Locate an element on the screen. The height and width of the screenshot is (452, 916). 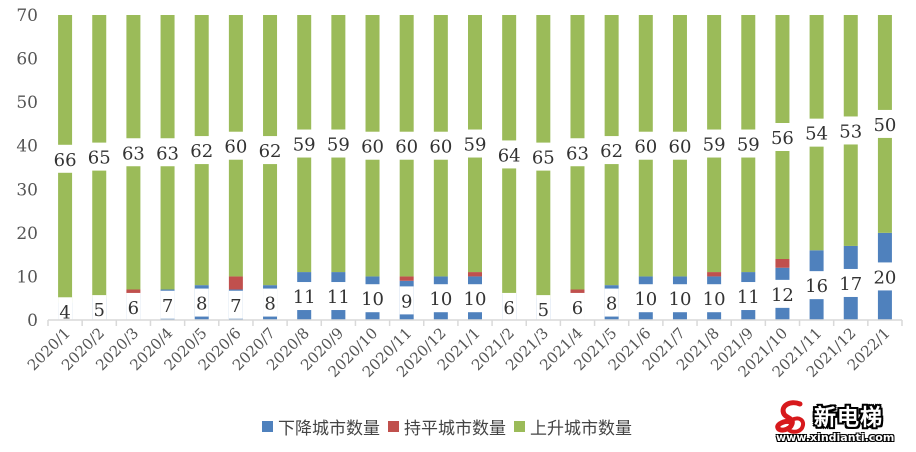
data-label: 56 is located at coordinates (782, 138).